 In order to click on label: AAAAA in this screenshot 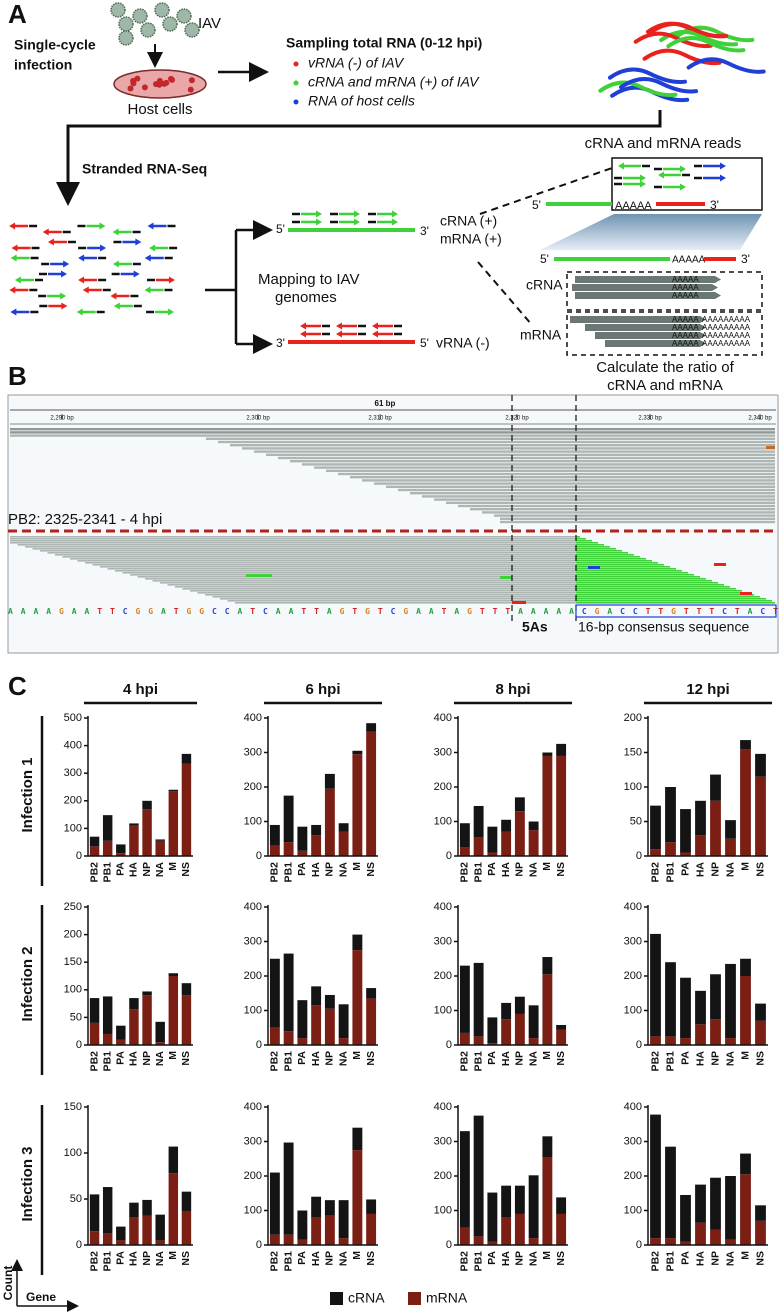, I will do `click(685, 327)`.